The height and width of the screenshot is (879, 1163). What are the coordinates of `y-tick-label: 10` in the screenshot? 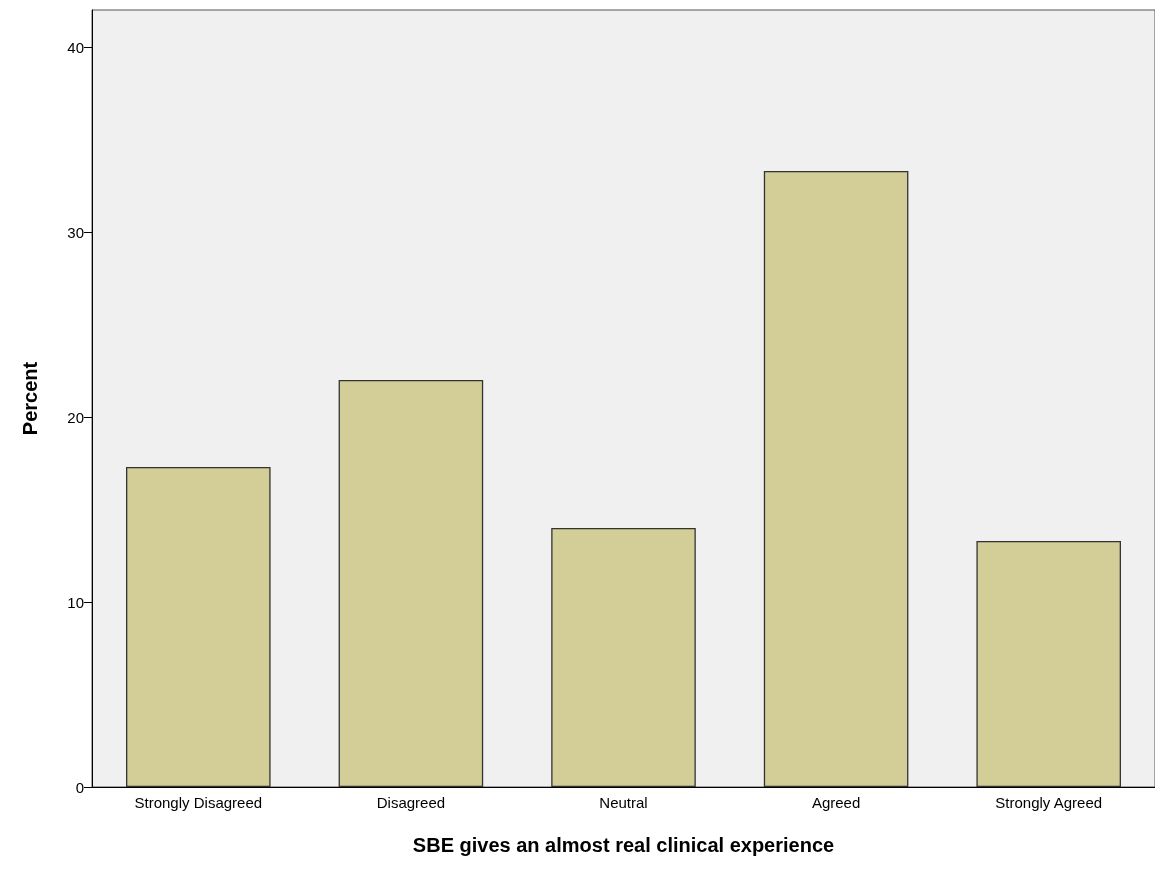 It's located at (75, 602).